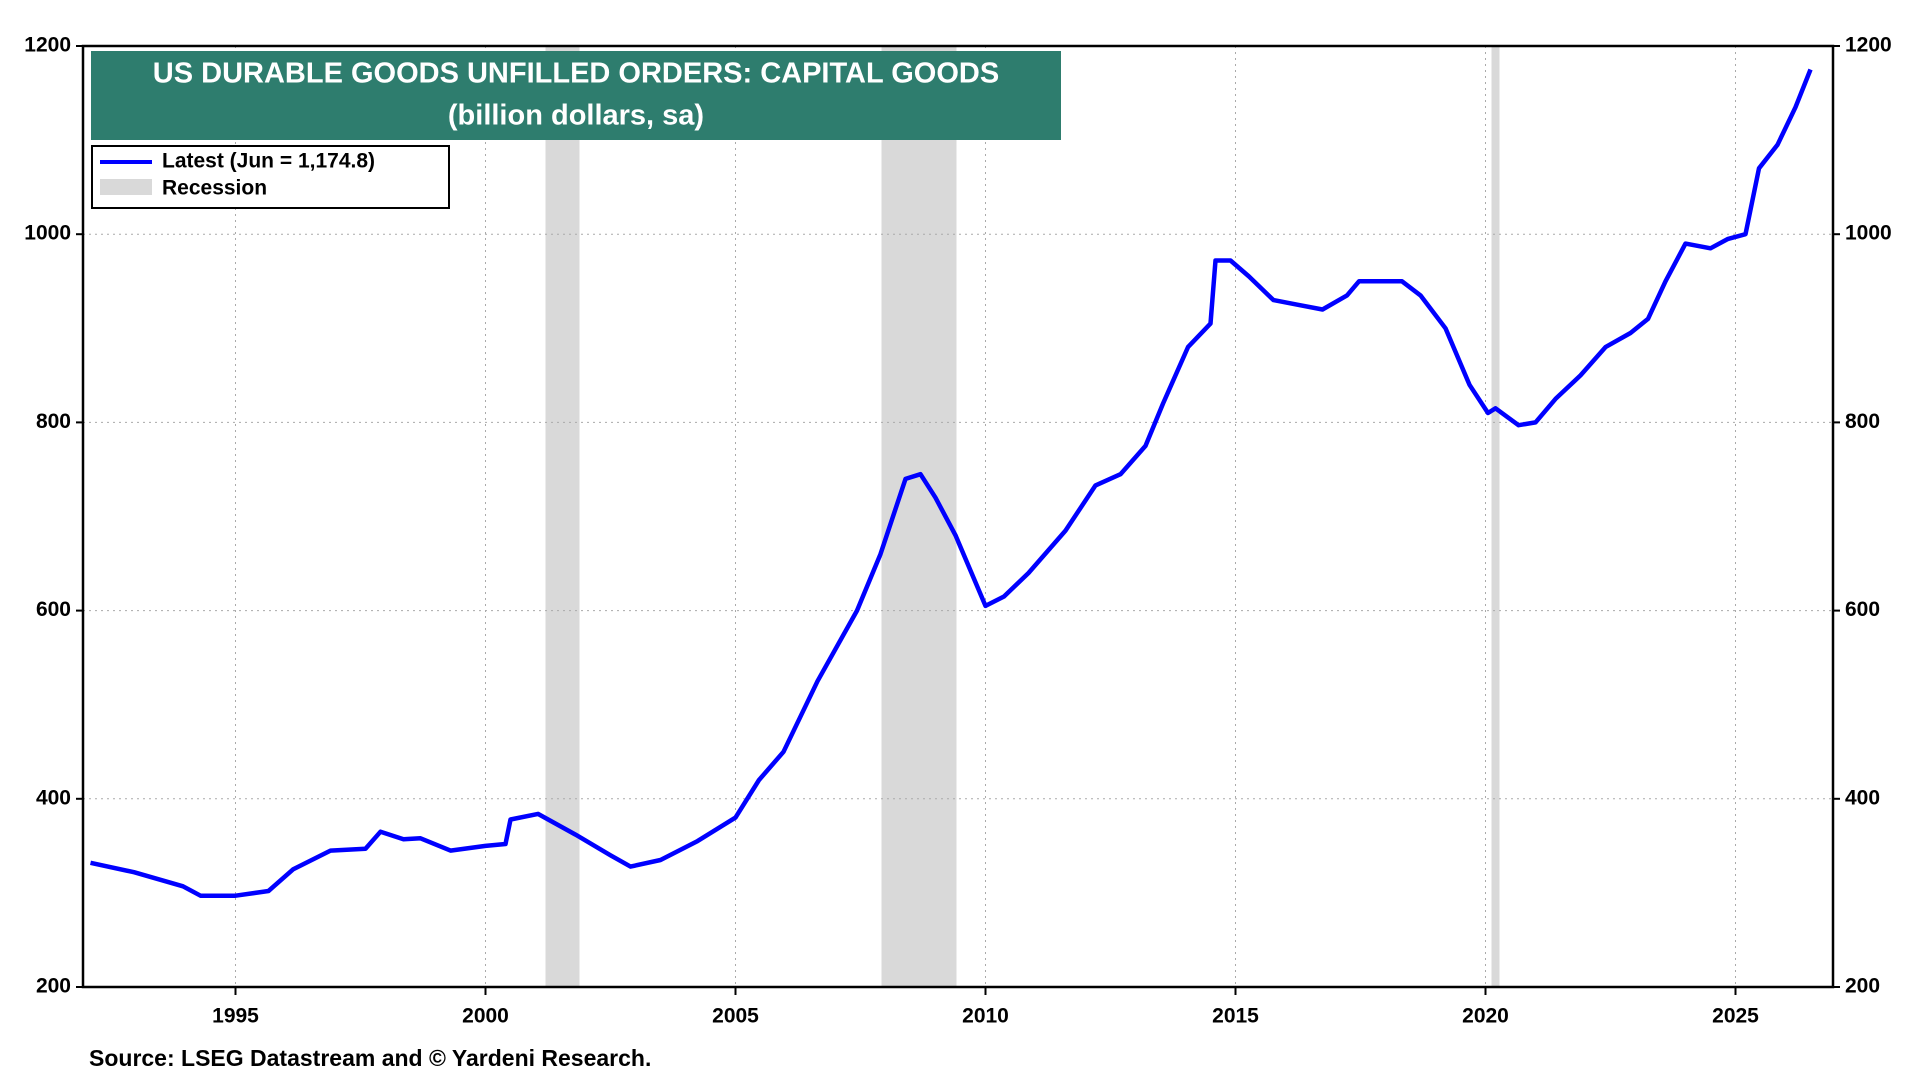 Image resolution: width=1920 pixels, height=1080 pixels. I want to click on y-tick-label: 200, so click(53, 986).